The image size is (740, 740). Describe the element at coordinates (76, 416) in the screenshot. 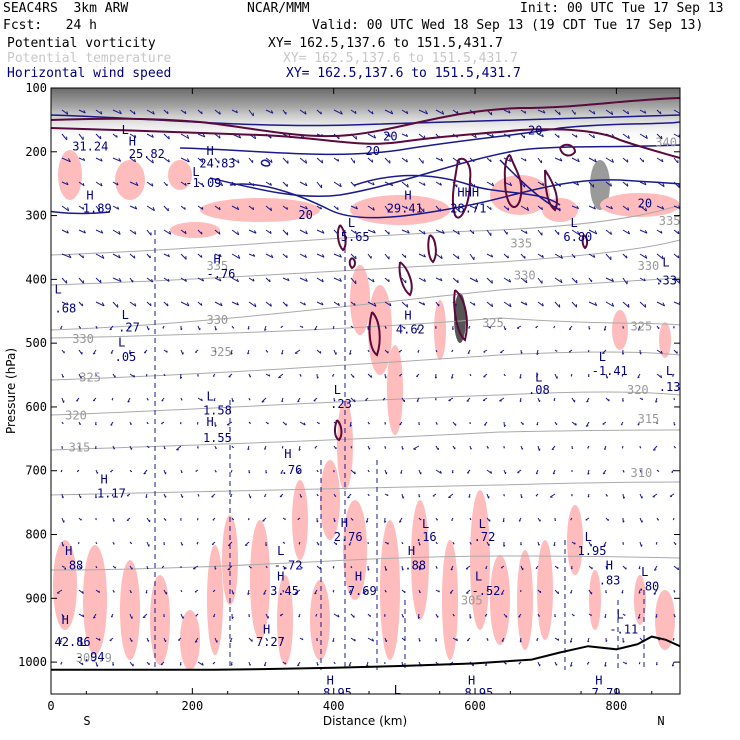

I see `theta-label: 320` at that location.